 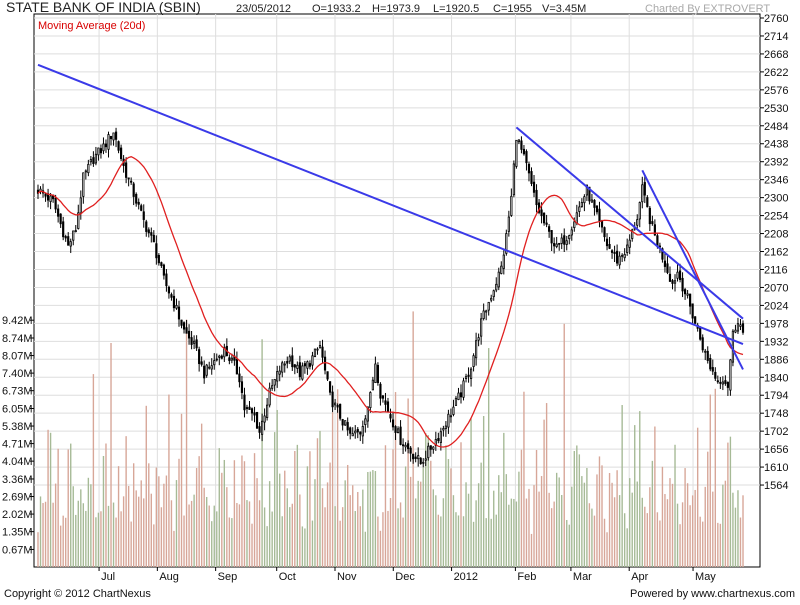 I want to click on open-value: O=1933.2, so click(x=336, y=9).